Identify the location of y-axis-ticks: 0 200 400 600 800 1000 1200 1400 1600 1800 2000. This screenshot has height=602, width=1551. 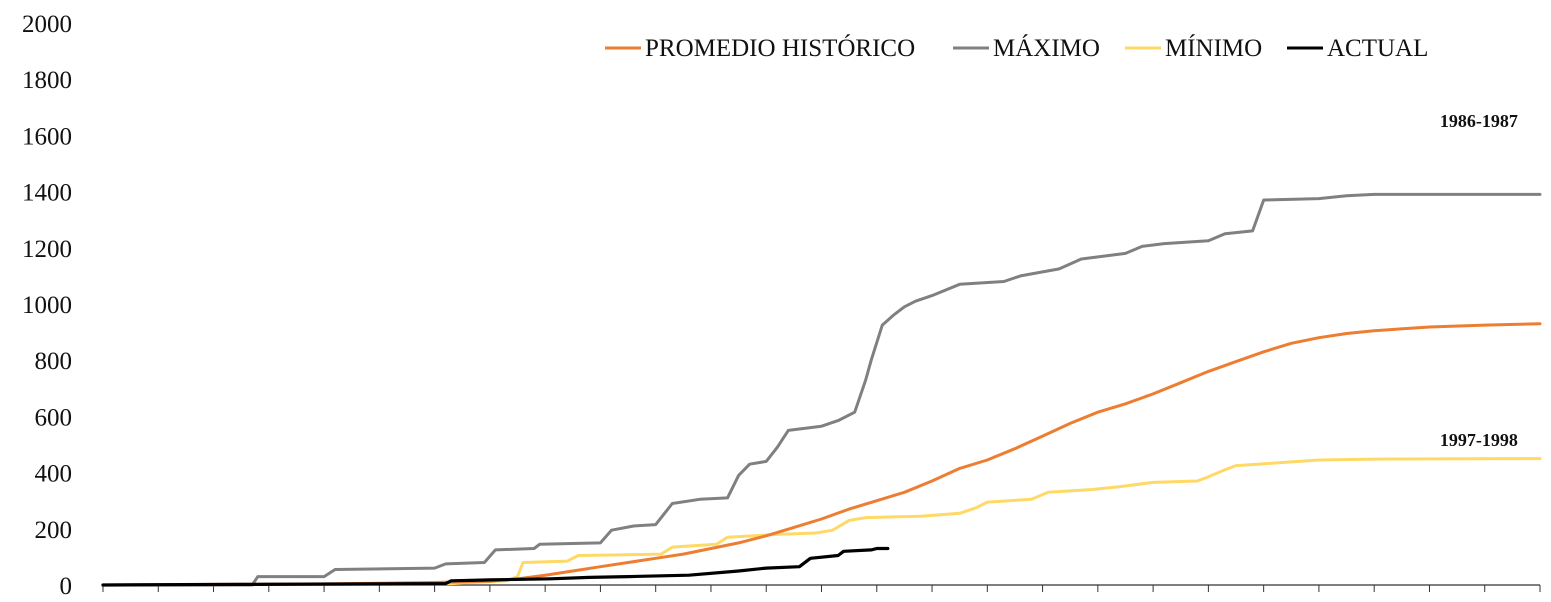
(47, 305).